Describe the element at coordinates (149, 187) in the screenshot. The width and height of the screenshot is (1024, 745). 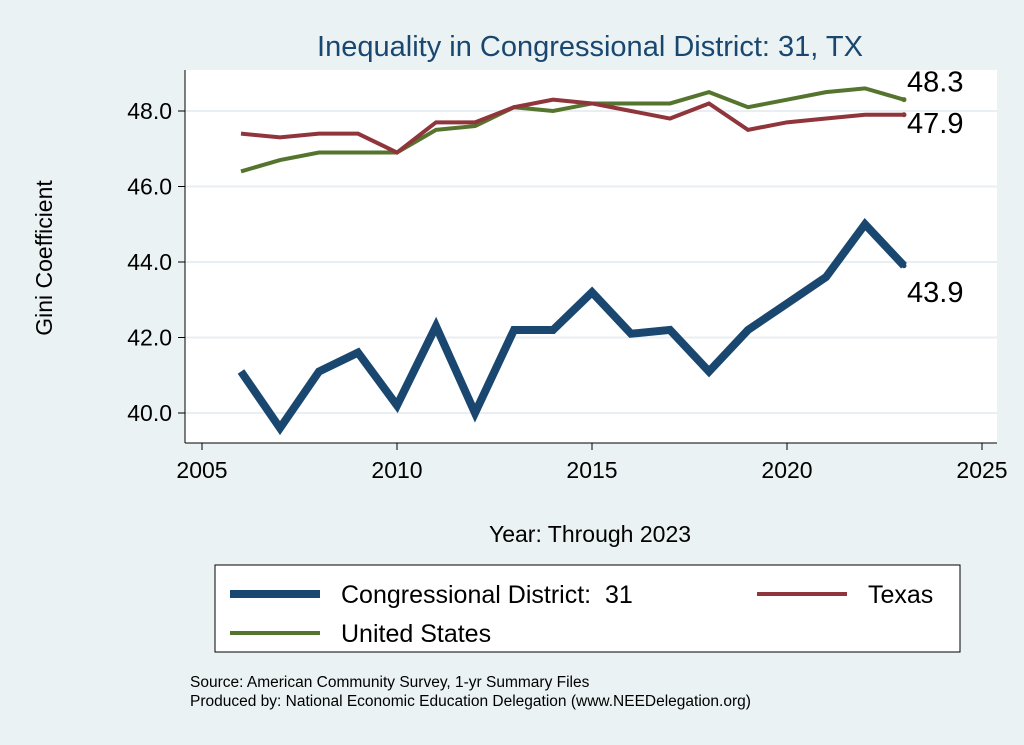
I see `y-tick-label: 46.0` at that location.